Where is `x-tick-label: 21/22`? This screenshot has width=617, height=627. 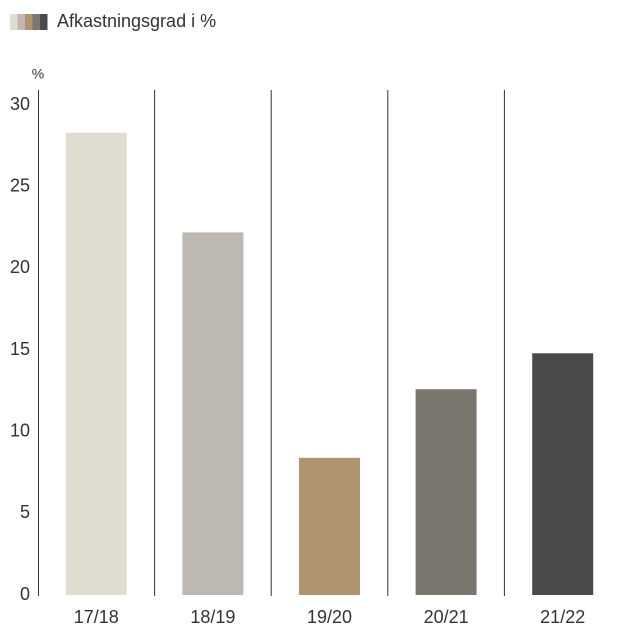
x-tick-label: 21/22 is located at coordinates (562, 617).